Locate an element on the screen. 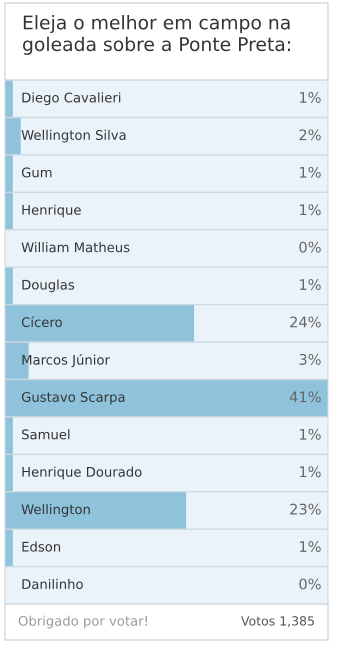  text: Votos 1,385 is located at coordinates (277, 621).